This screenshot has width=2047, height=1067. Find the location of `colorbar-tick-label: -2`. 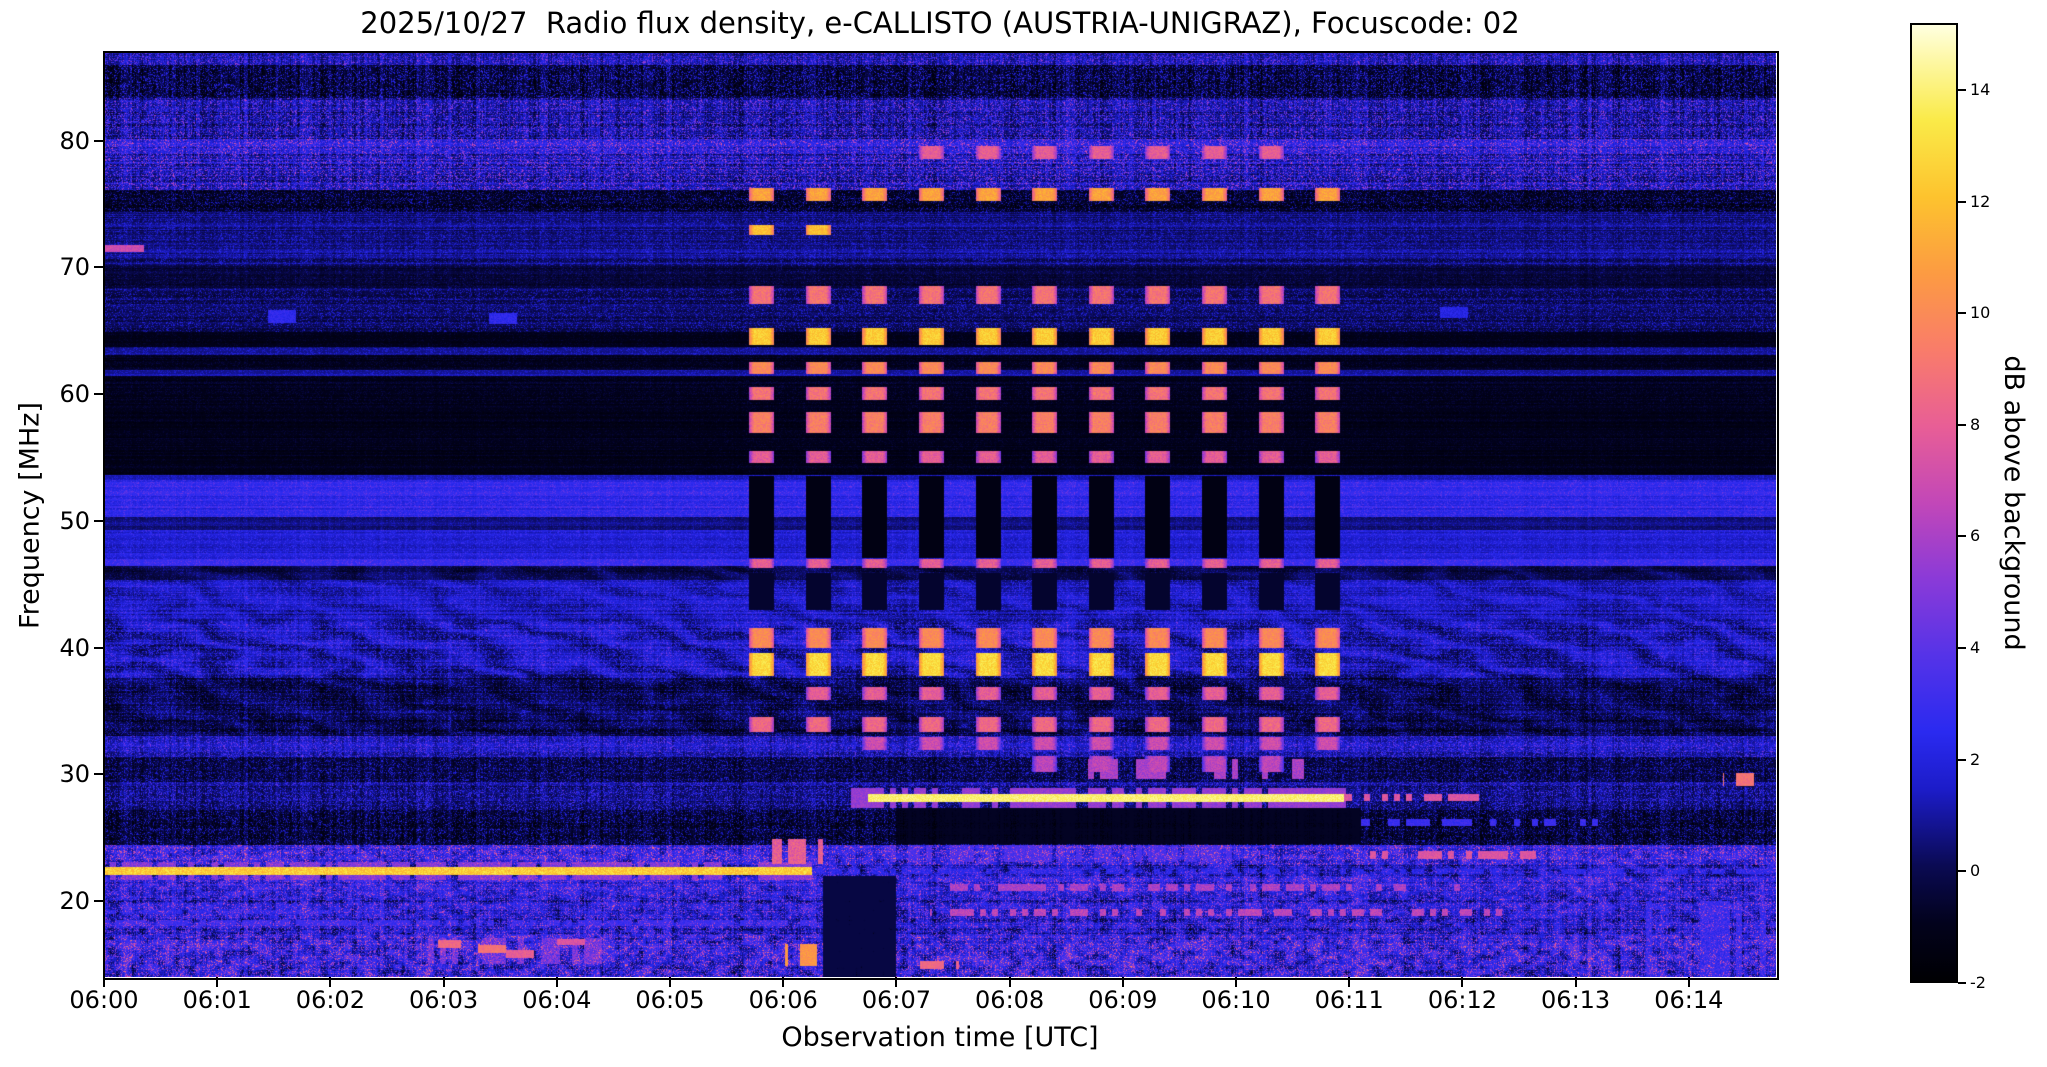

colorbar-tick-label: -2 is located at coordinates (1978, 982).